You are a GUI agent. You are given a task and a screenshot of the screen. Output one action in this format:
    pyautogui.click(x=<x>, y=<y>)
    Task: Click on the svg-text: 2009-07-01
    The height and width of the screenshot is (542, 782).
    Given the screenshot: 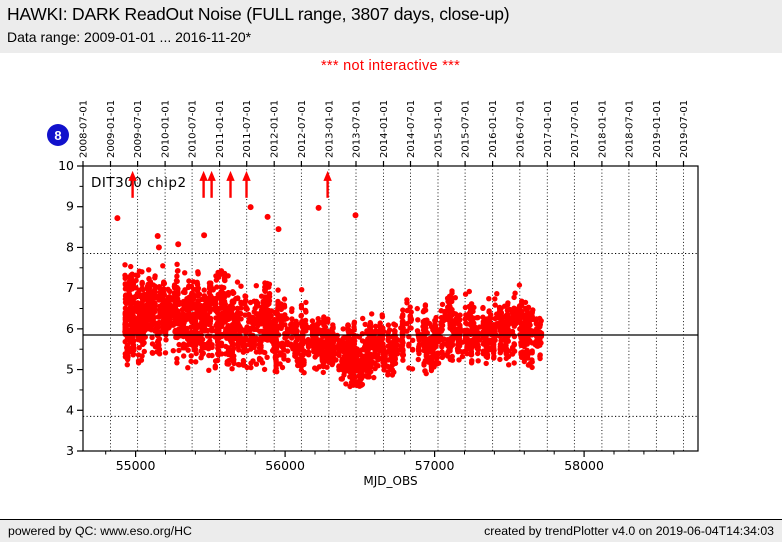 What is the action you would take?
    pyautogui.click(x=138, y=129)
    